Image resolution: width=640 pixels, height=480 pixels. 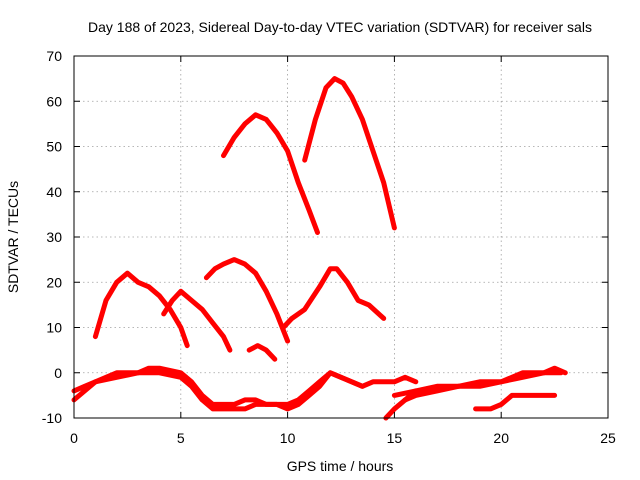 I want to click on y-tick-label: 70, so click(x=54, y=56).